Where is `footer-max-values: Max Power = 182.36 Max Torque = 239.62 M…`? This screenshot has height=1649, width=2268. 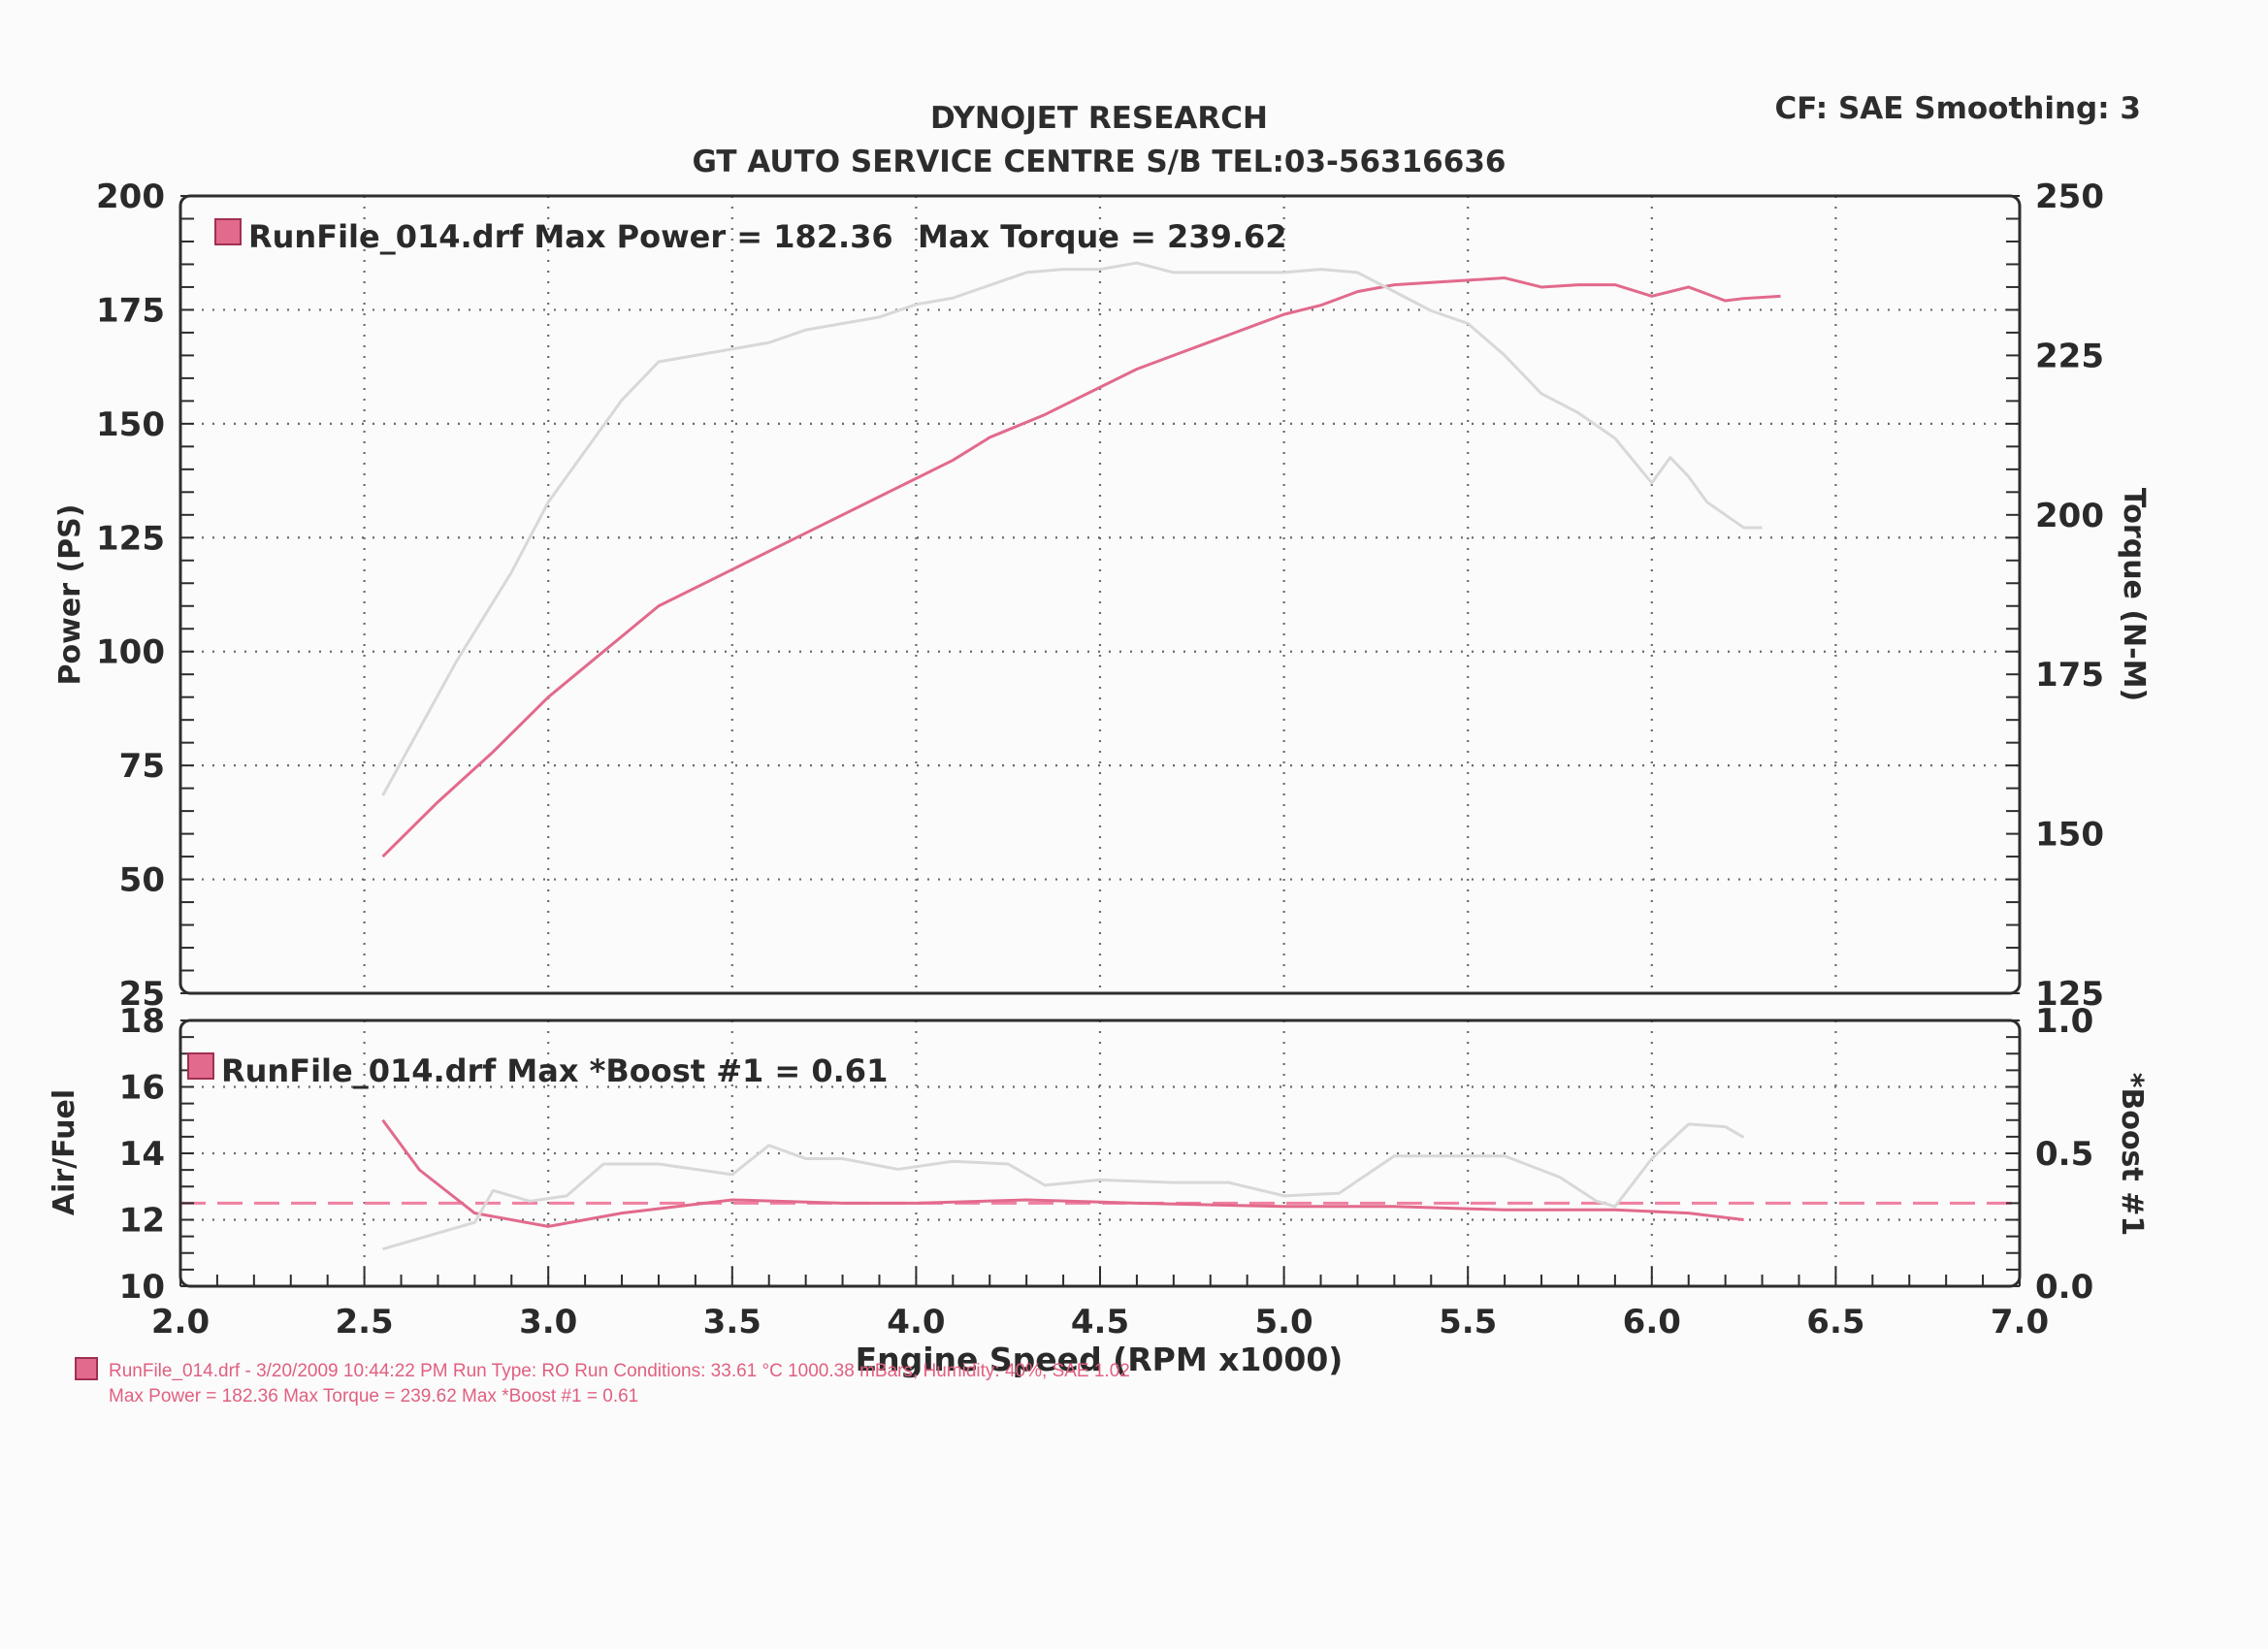 footer-max-values: Max Power = 182.36 Max Torque = 239.62 M… is located at coordinates (373, 1396).